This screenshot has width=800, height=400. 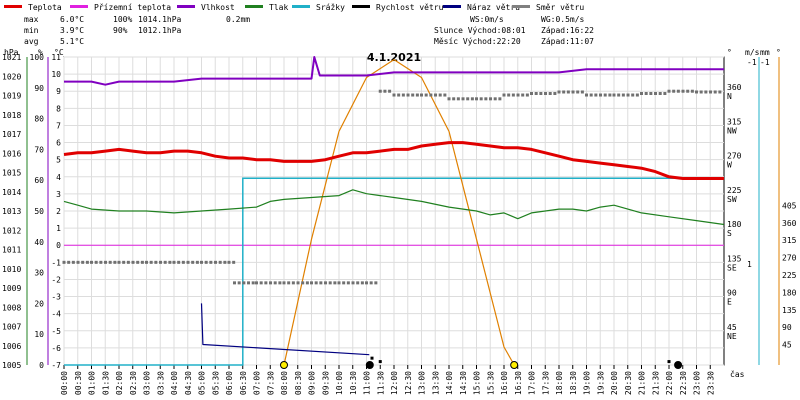 What do you see at coordinates (729, 165) in the screenshot?
I see `direction-tick-compass: W` at bounding box center [729, 165].